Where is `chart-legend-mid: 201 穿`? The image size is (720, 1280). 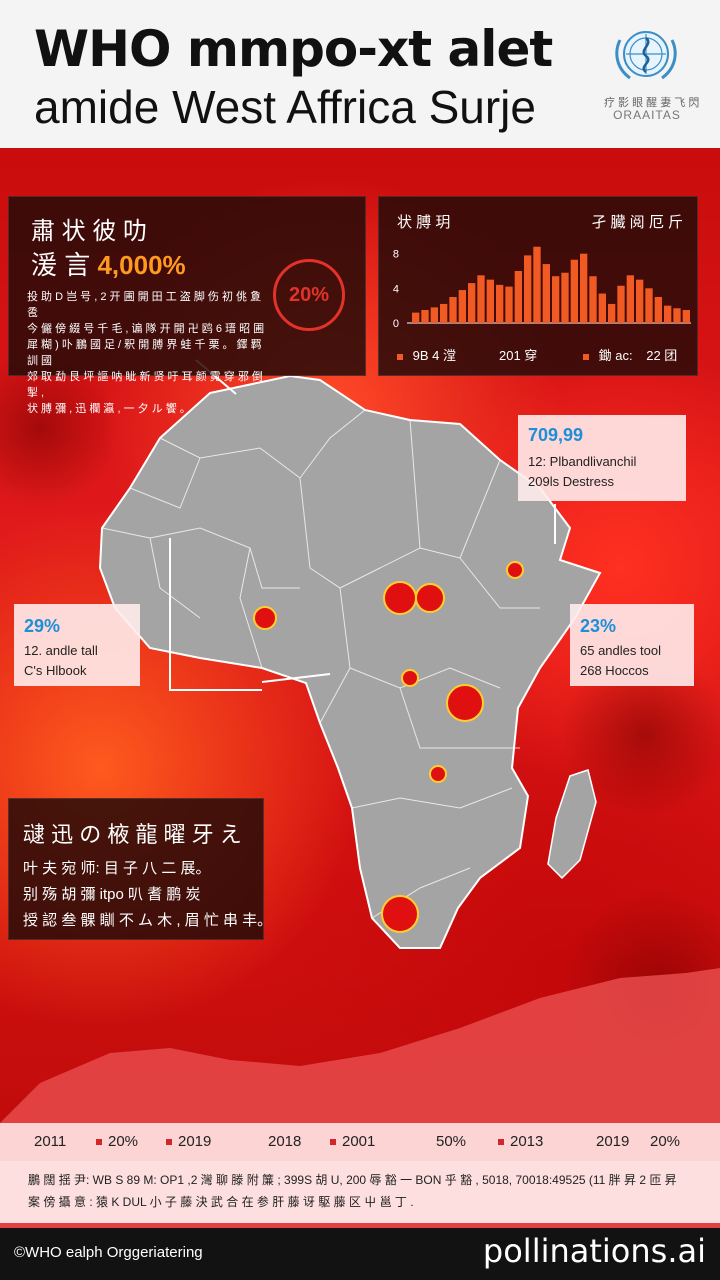 chart-legend-mid: 201 穿 is located at coordinates (518, 355).